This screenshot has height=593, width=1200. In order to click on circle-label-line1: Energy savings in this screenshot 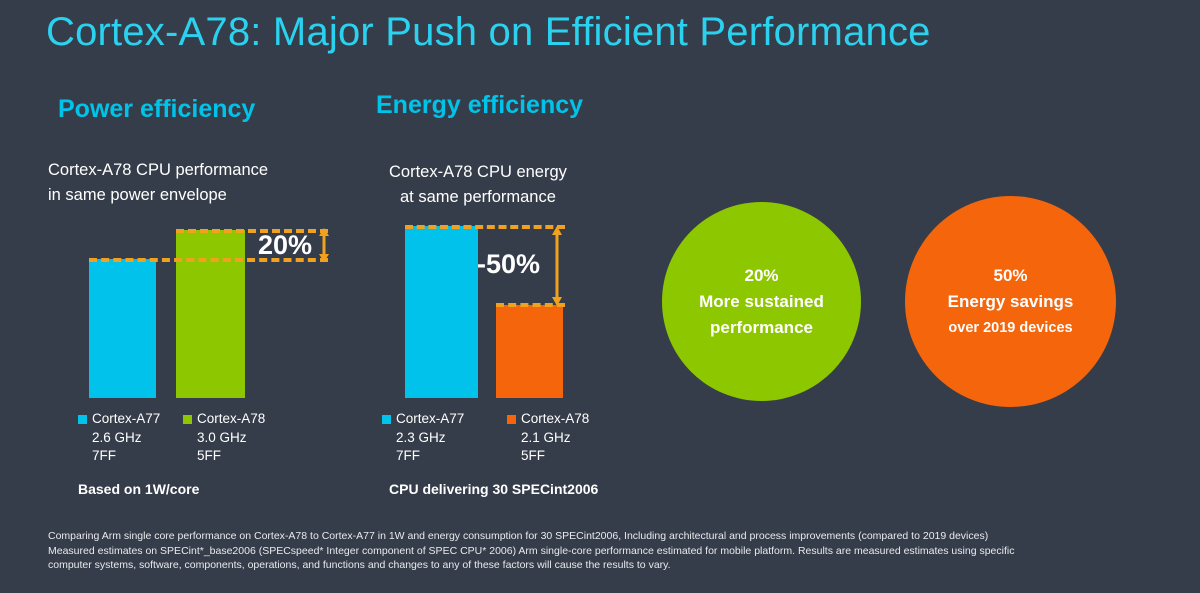, I will do `click(1010, 301)`.